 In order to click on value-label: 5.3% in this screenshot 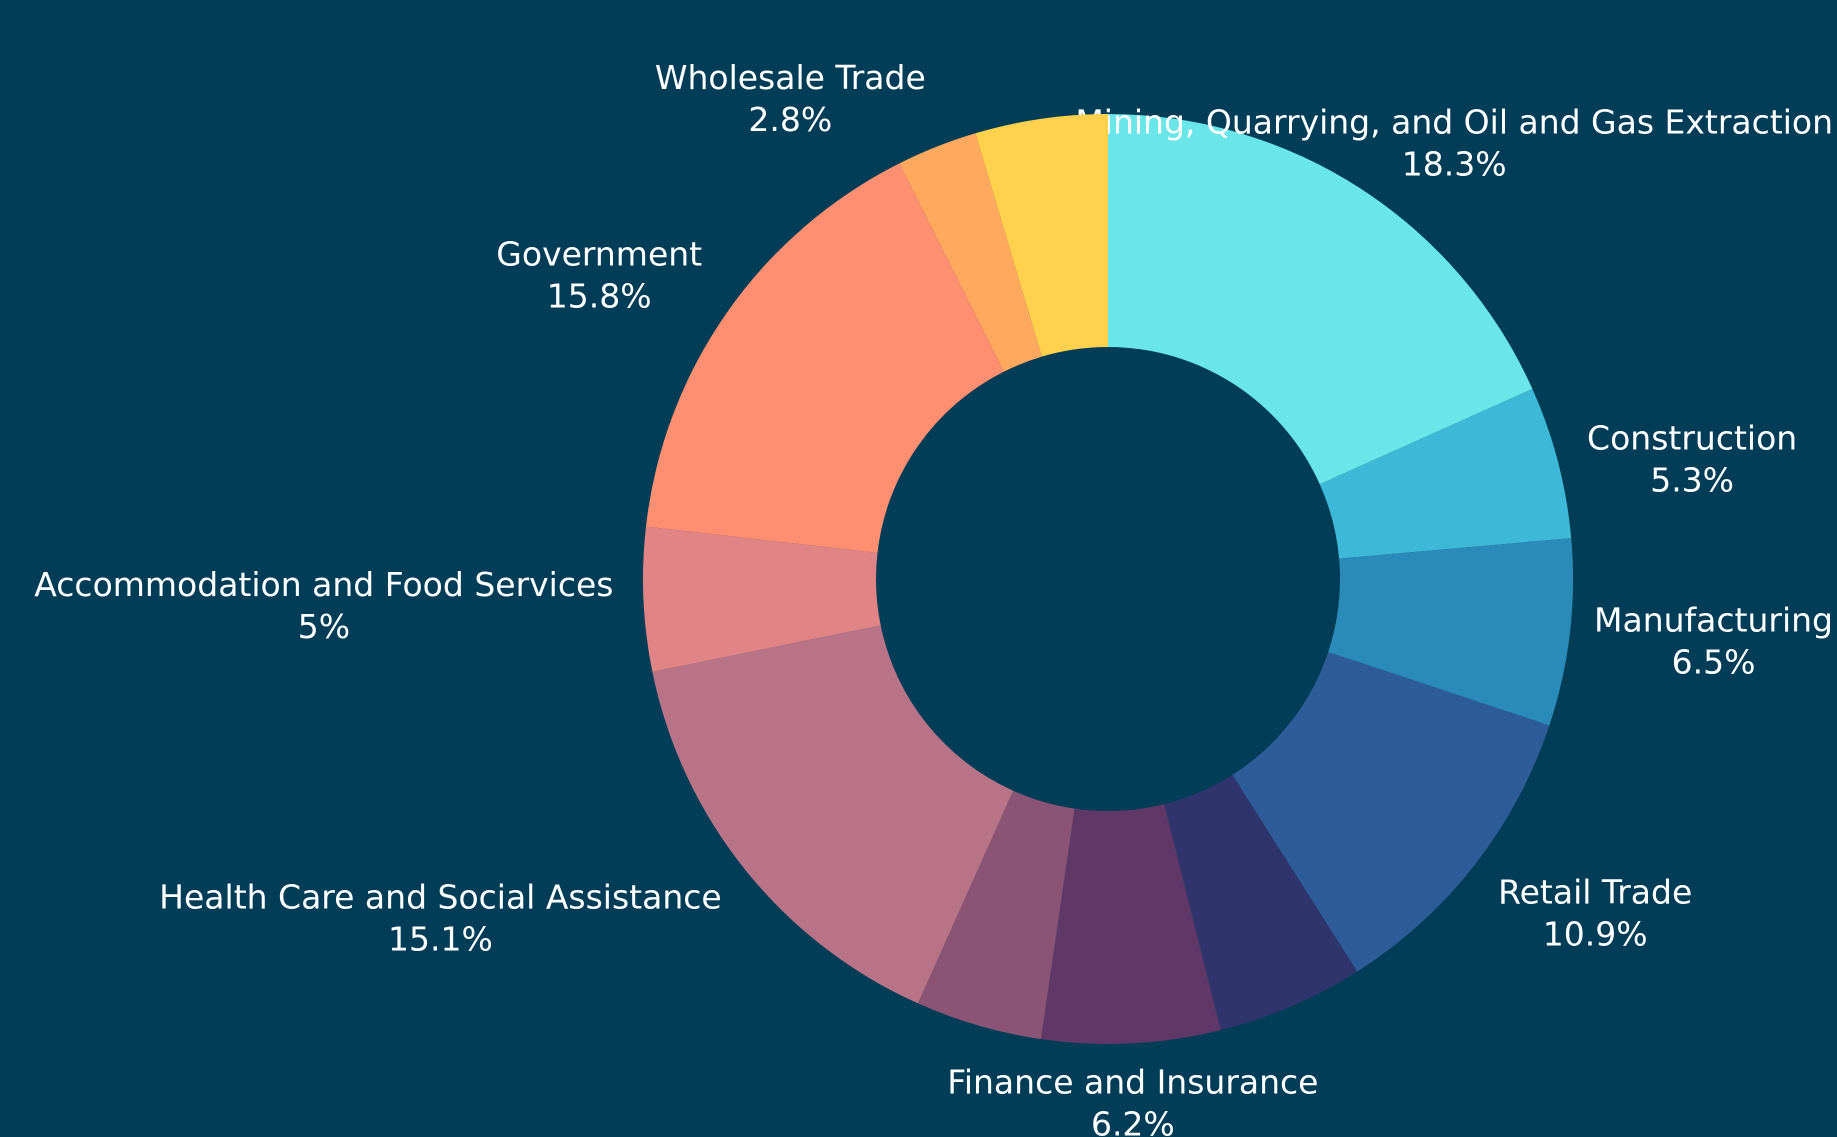, I will do `click(1692, 479)`.